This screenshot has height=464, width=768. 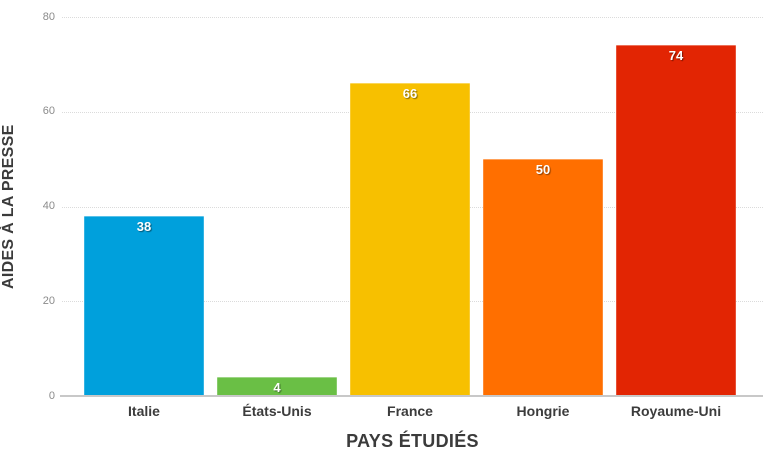 What do you see at coordinates (676, 56) in the screenshot?
I see `bar-value-label-royaume-uni: 74` at bounding box center [676, 56].